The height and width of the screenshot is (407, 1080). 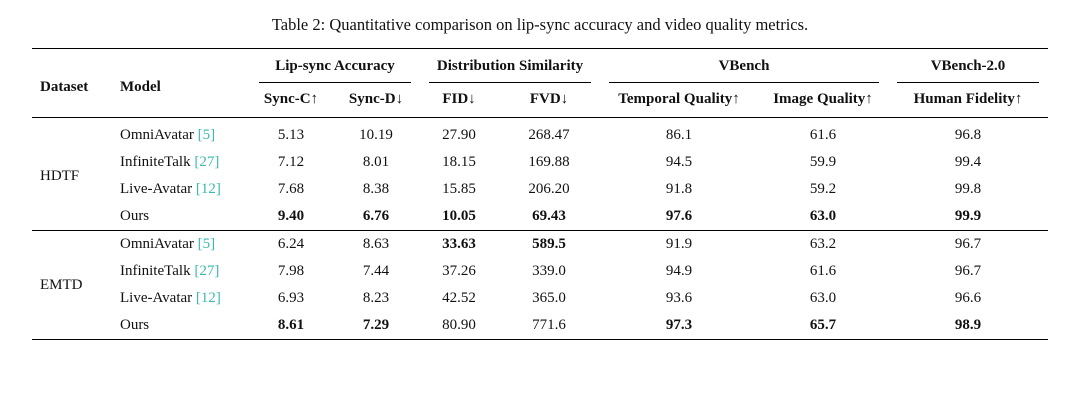 What do you see at coordinates (59, 175) in the screenshot?
I see `dataset-cell: HDTF` at bounding box center [59, 175].